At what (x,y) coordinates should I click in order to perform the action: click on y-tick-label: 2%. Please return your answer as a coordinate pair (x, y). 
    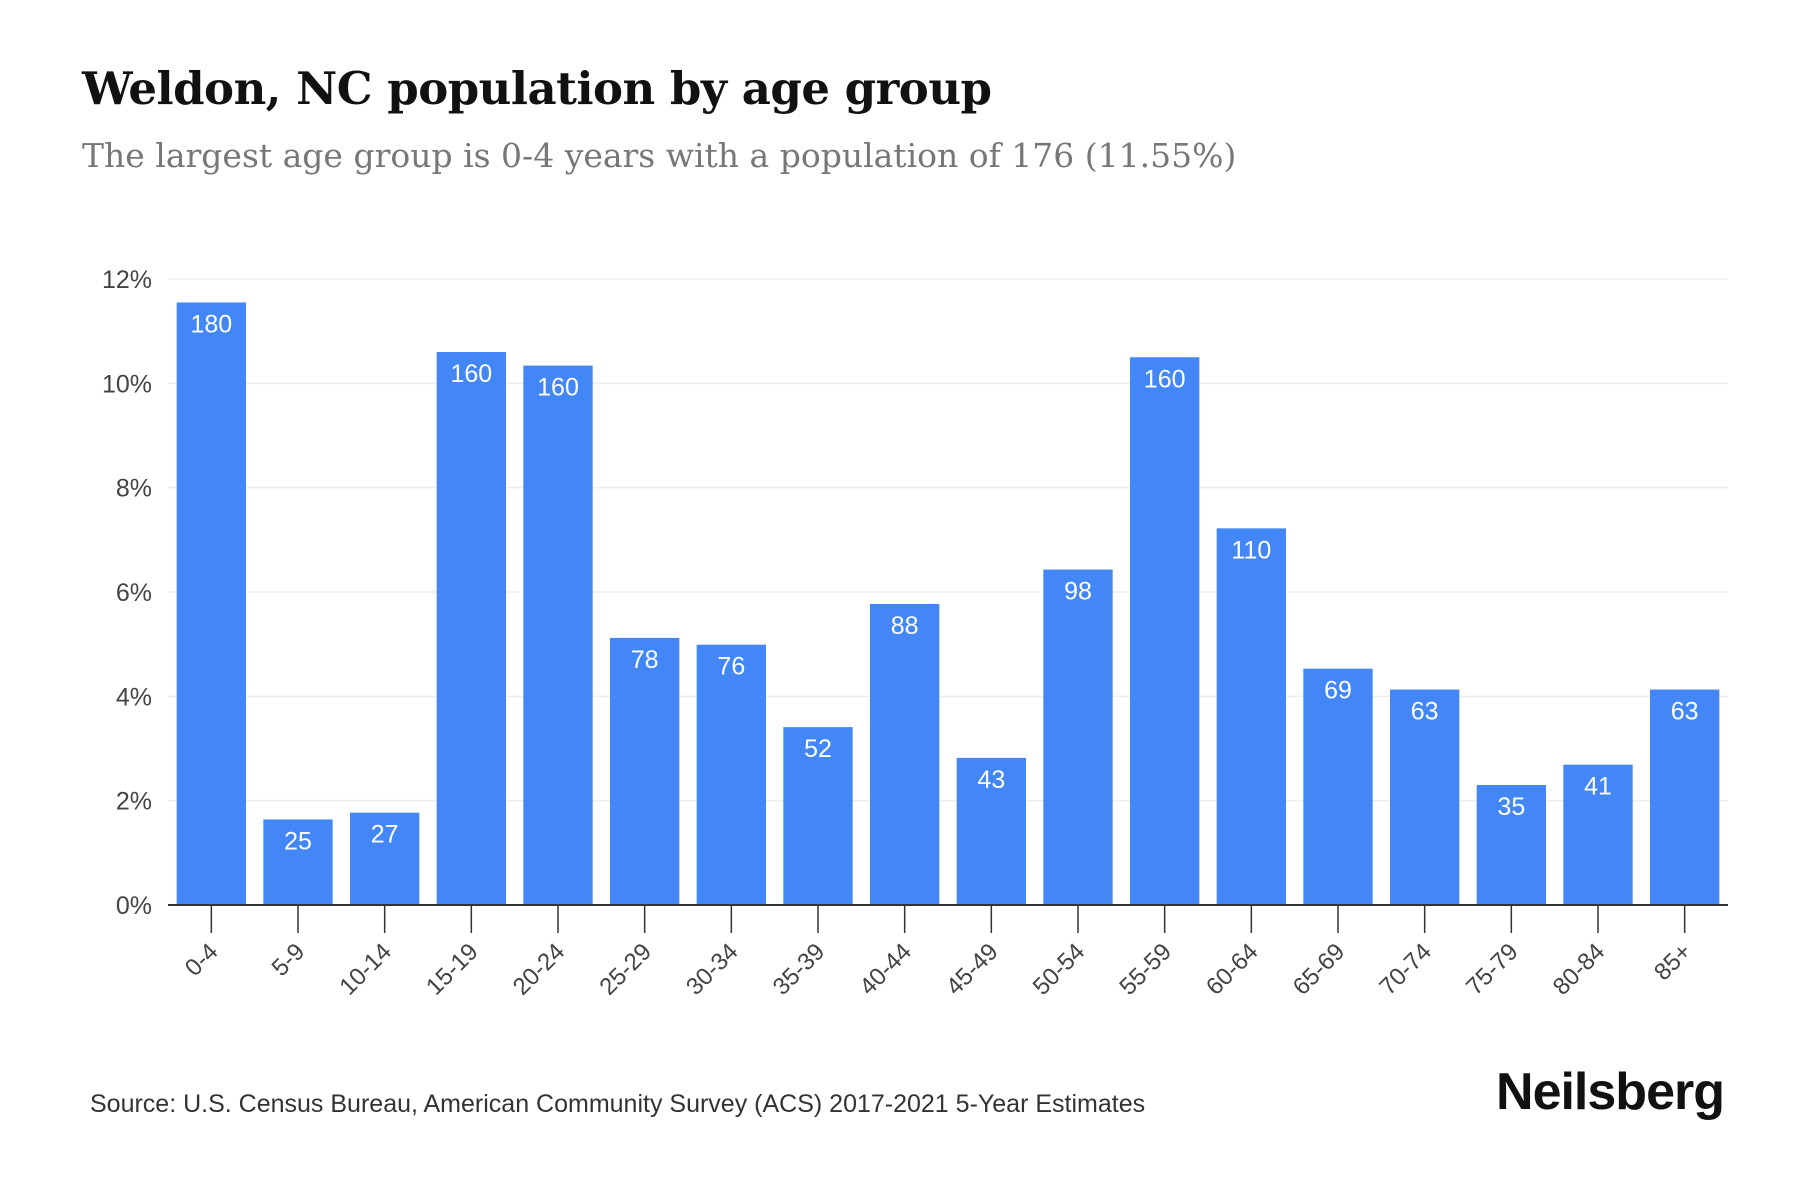
    Looking at the image, I should click on (134, 802).